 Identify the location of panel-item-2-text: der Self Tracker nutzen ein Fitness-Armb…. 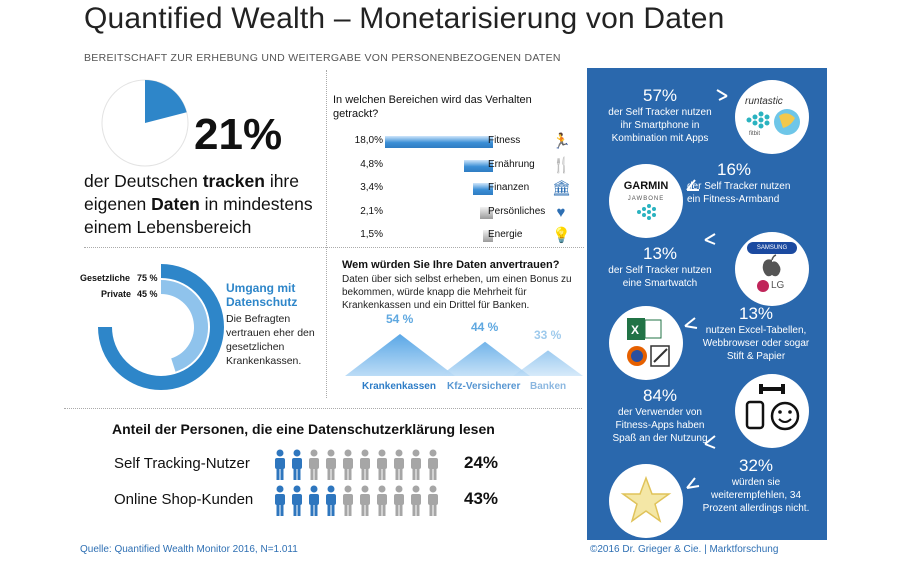
(739, 193).